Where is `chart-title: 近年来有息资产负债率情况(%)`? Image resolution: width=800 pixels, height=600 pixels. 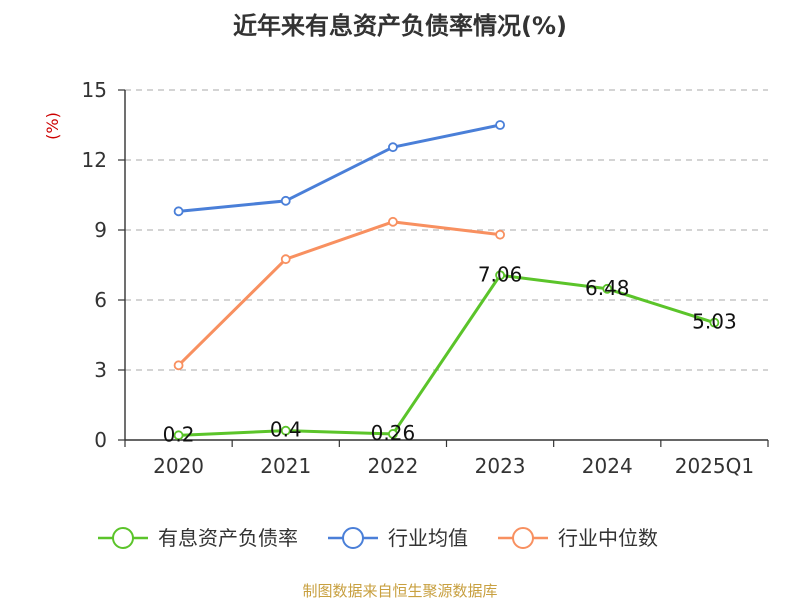 chart-title: 近年来有息资产负债率情况(%) is located at coordinates (400, 26).